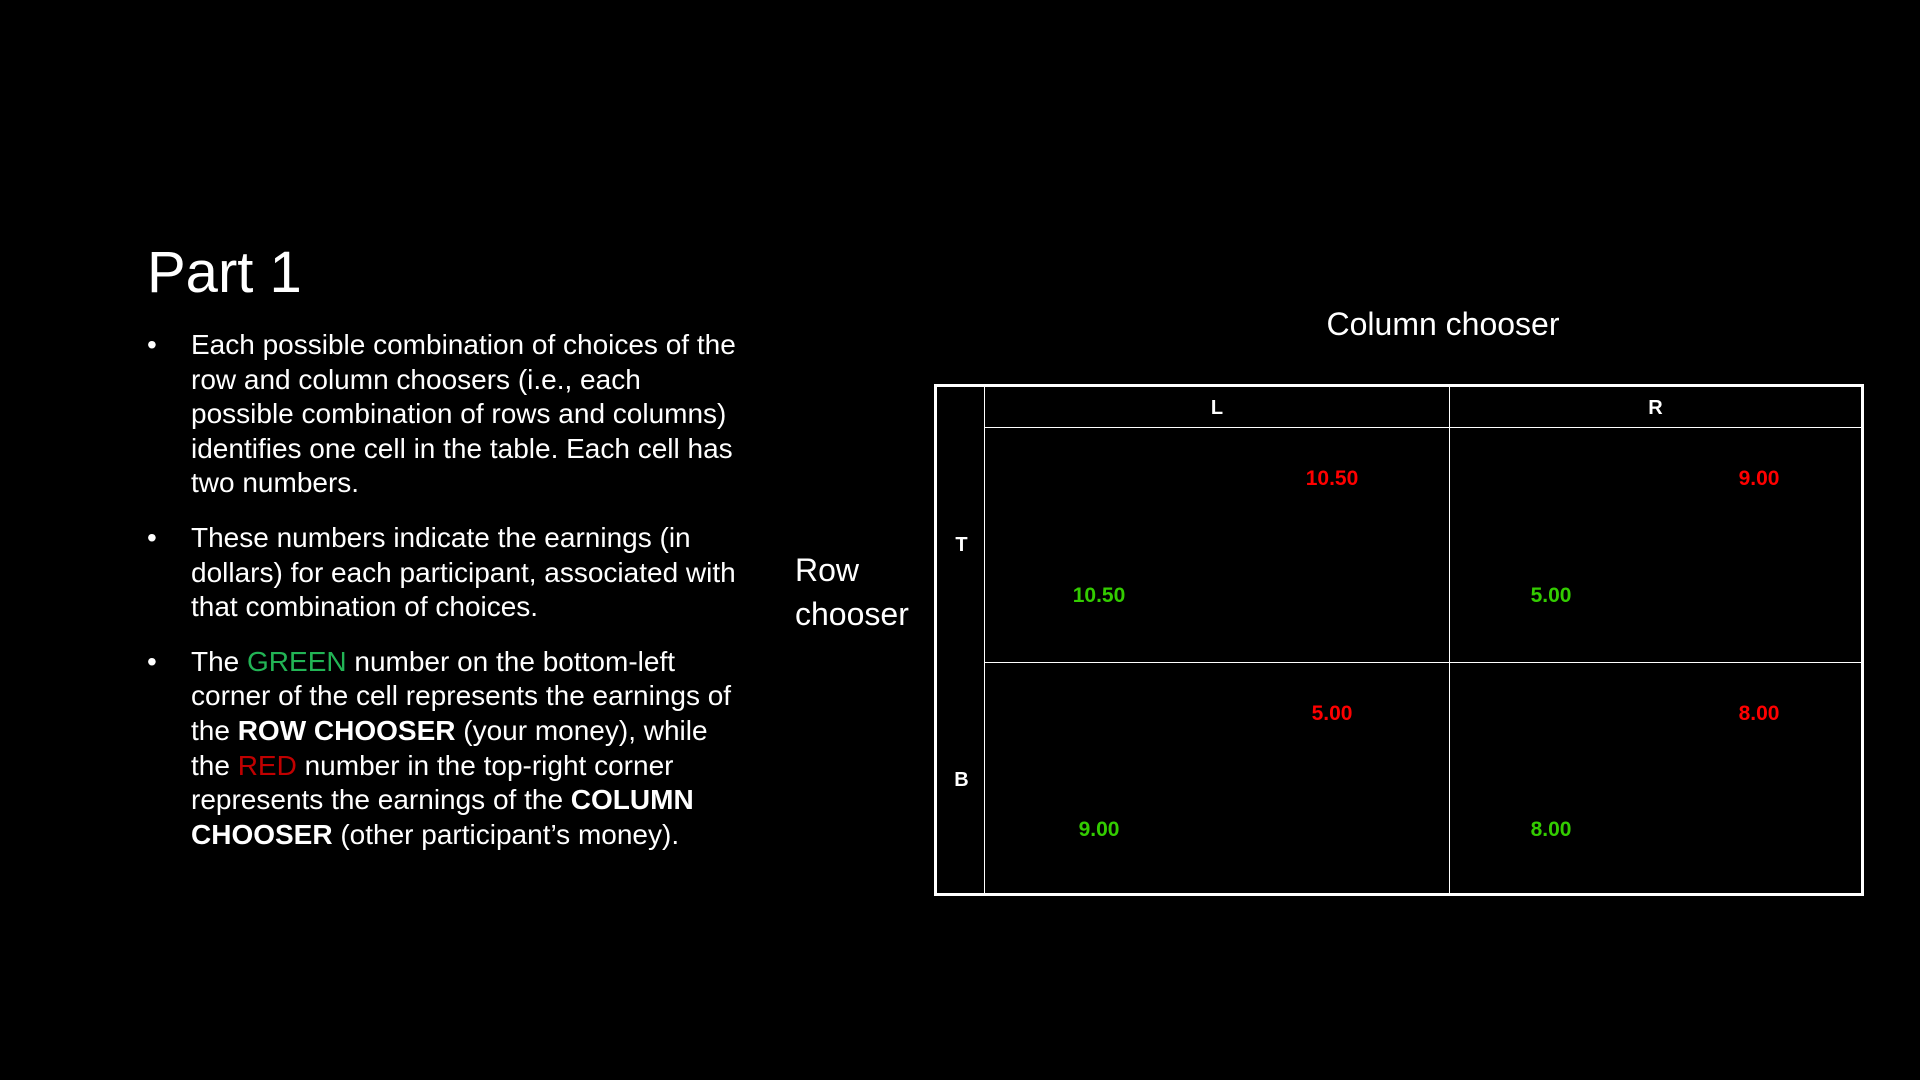 The image size is (1920, 1080). I want to click on row-header-t: T, so click(961, 545).